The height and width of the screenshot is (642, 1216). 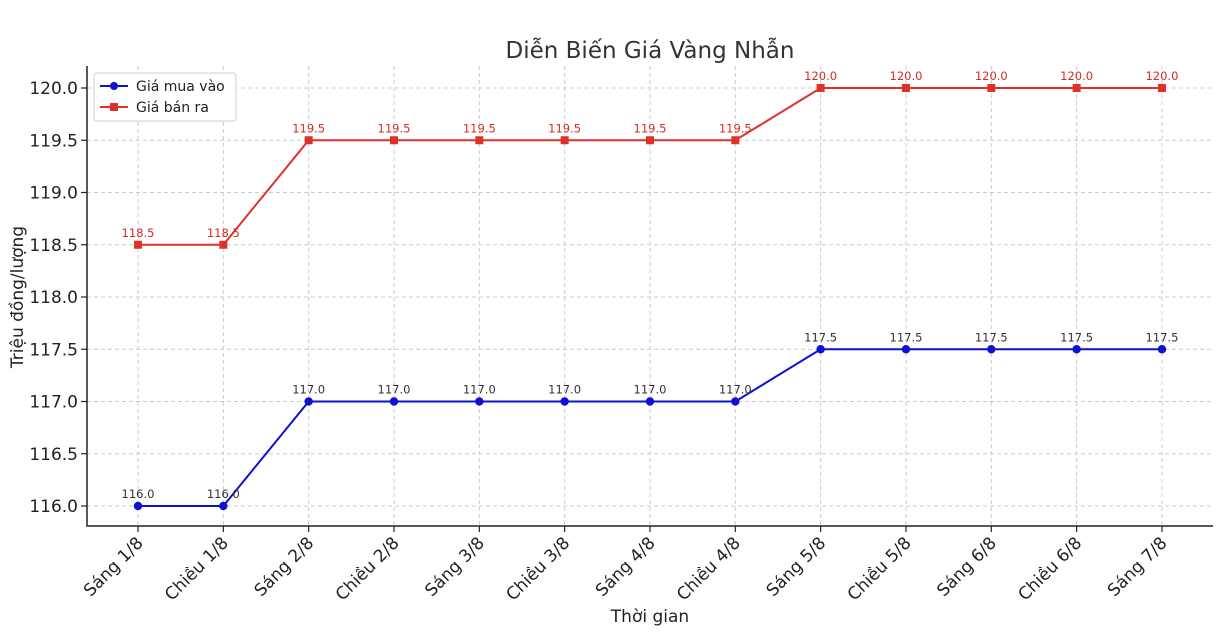 What do you see at coordinates (455, 567) in the screenshot?
I see `x-tick-label: Sáng 3/8` at bounding box center [455, 567].